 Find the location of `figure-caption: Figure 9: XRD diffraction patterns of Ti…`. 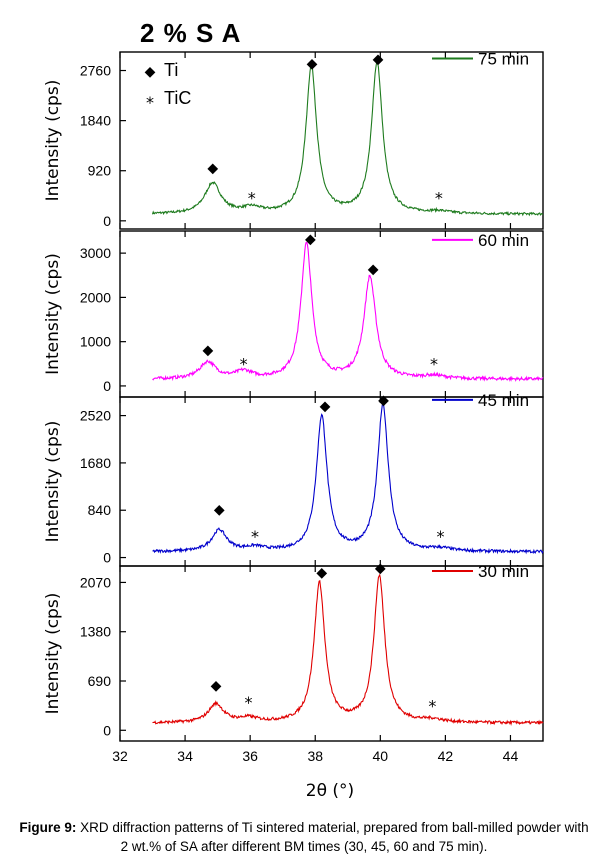

figure-caption: Figure 9: XRD diffraction patterns of Ti… is located at coordinates (304, 837).